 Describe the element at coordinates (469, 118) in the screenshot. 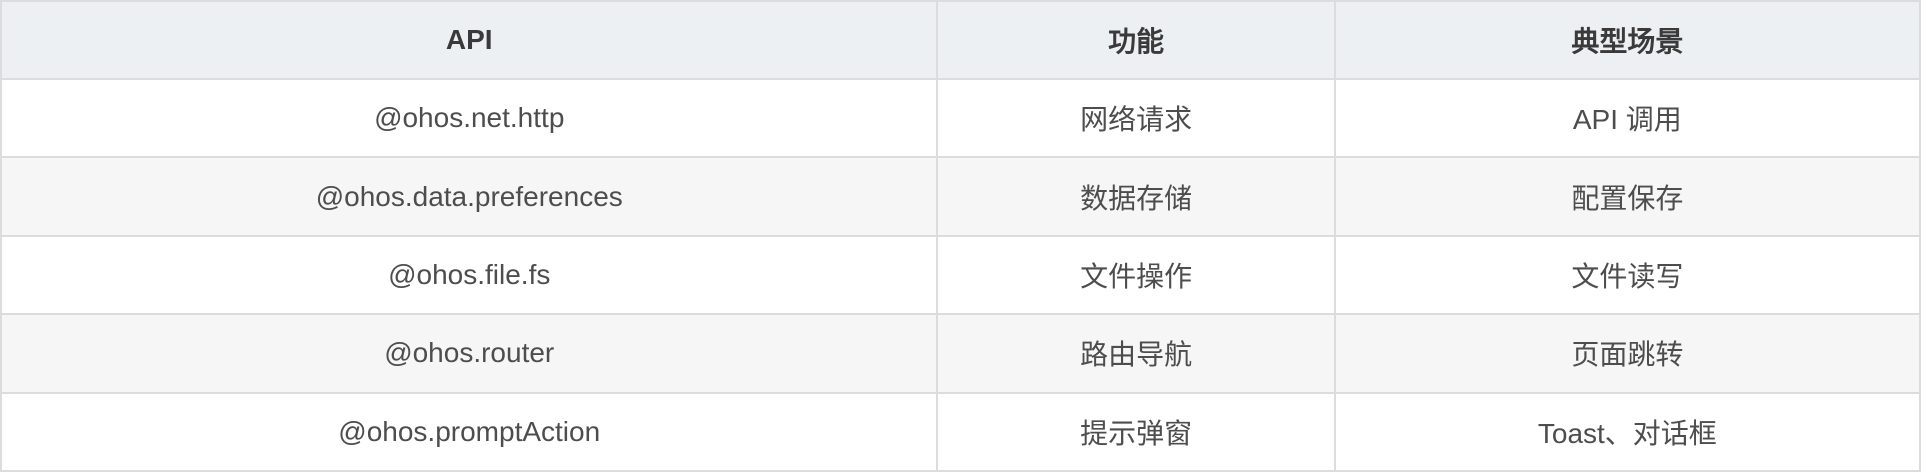

I see `cell-api: @ohos.net.http` at that location.